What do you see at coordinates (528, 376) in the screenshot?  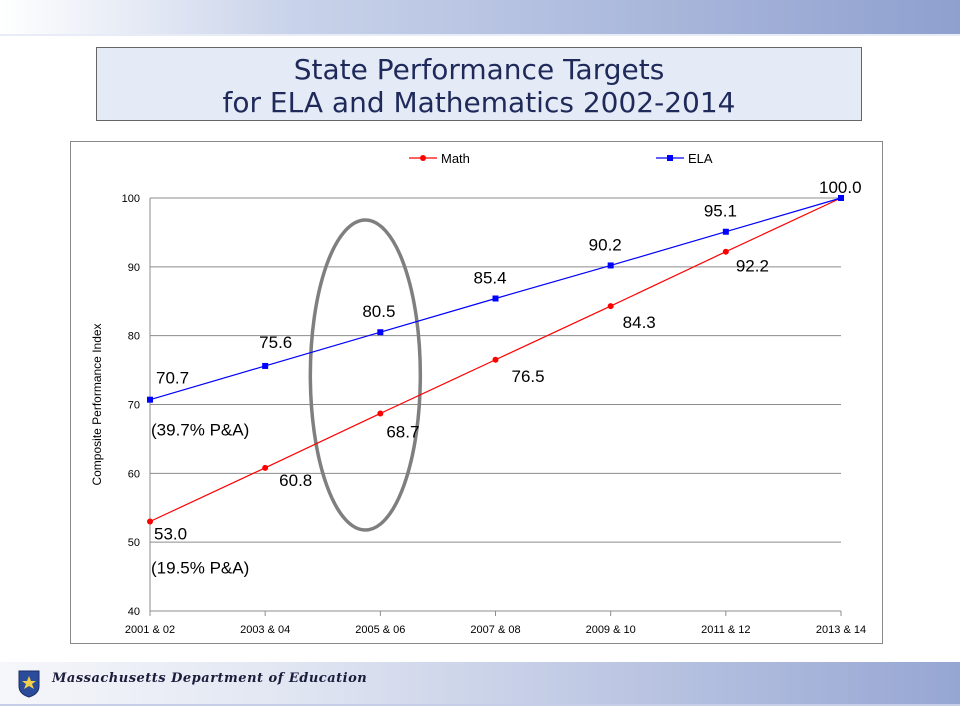 I see `math-data-label: 76.5` at bounding box center [528, 376].